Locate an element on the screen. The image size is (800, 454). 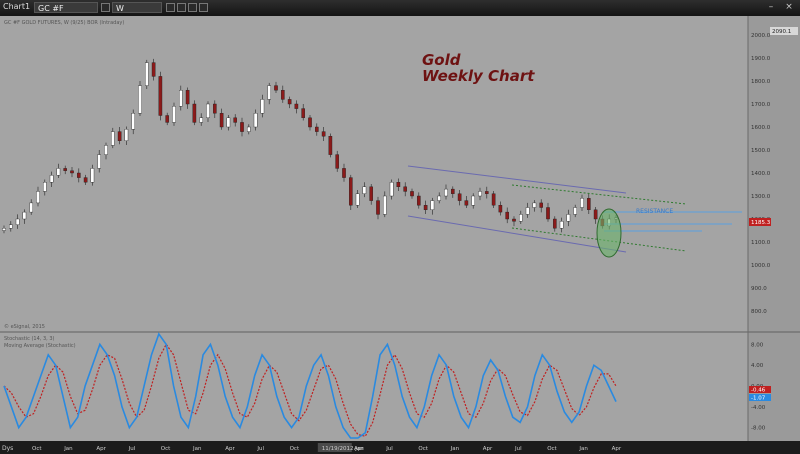
oscillator-level-label: 4.00 is located at coordinates (757, 366).